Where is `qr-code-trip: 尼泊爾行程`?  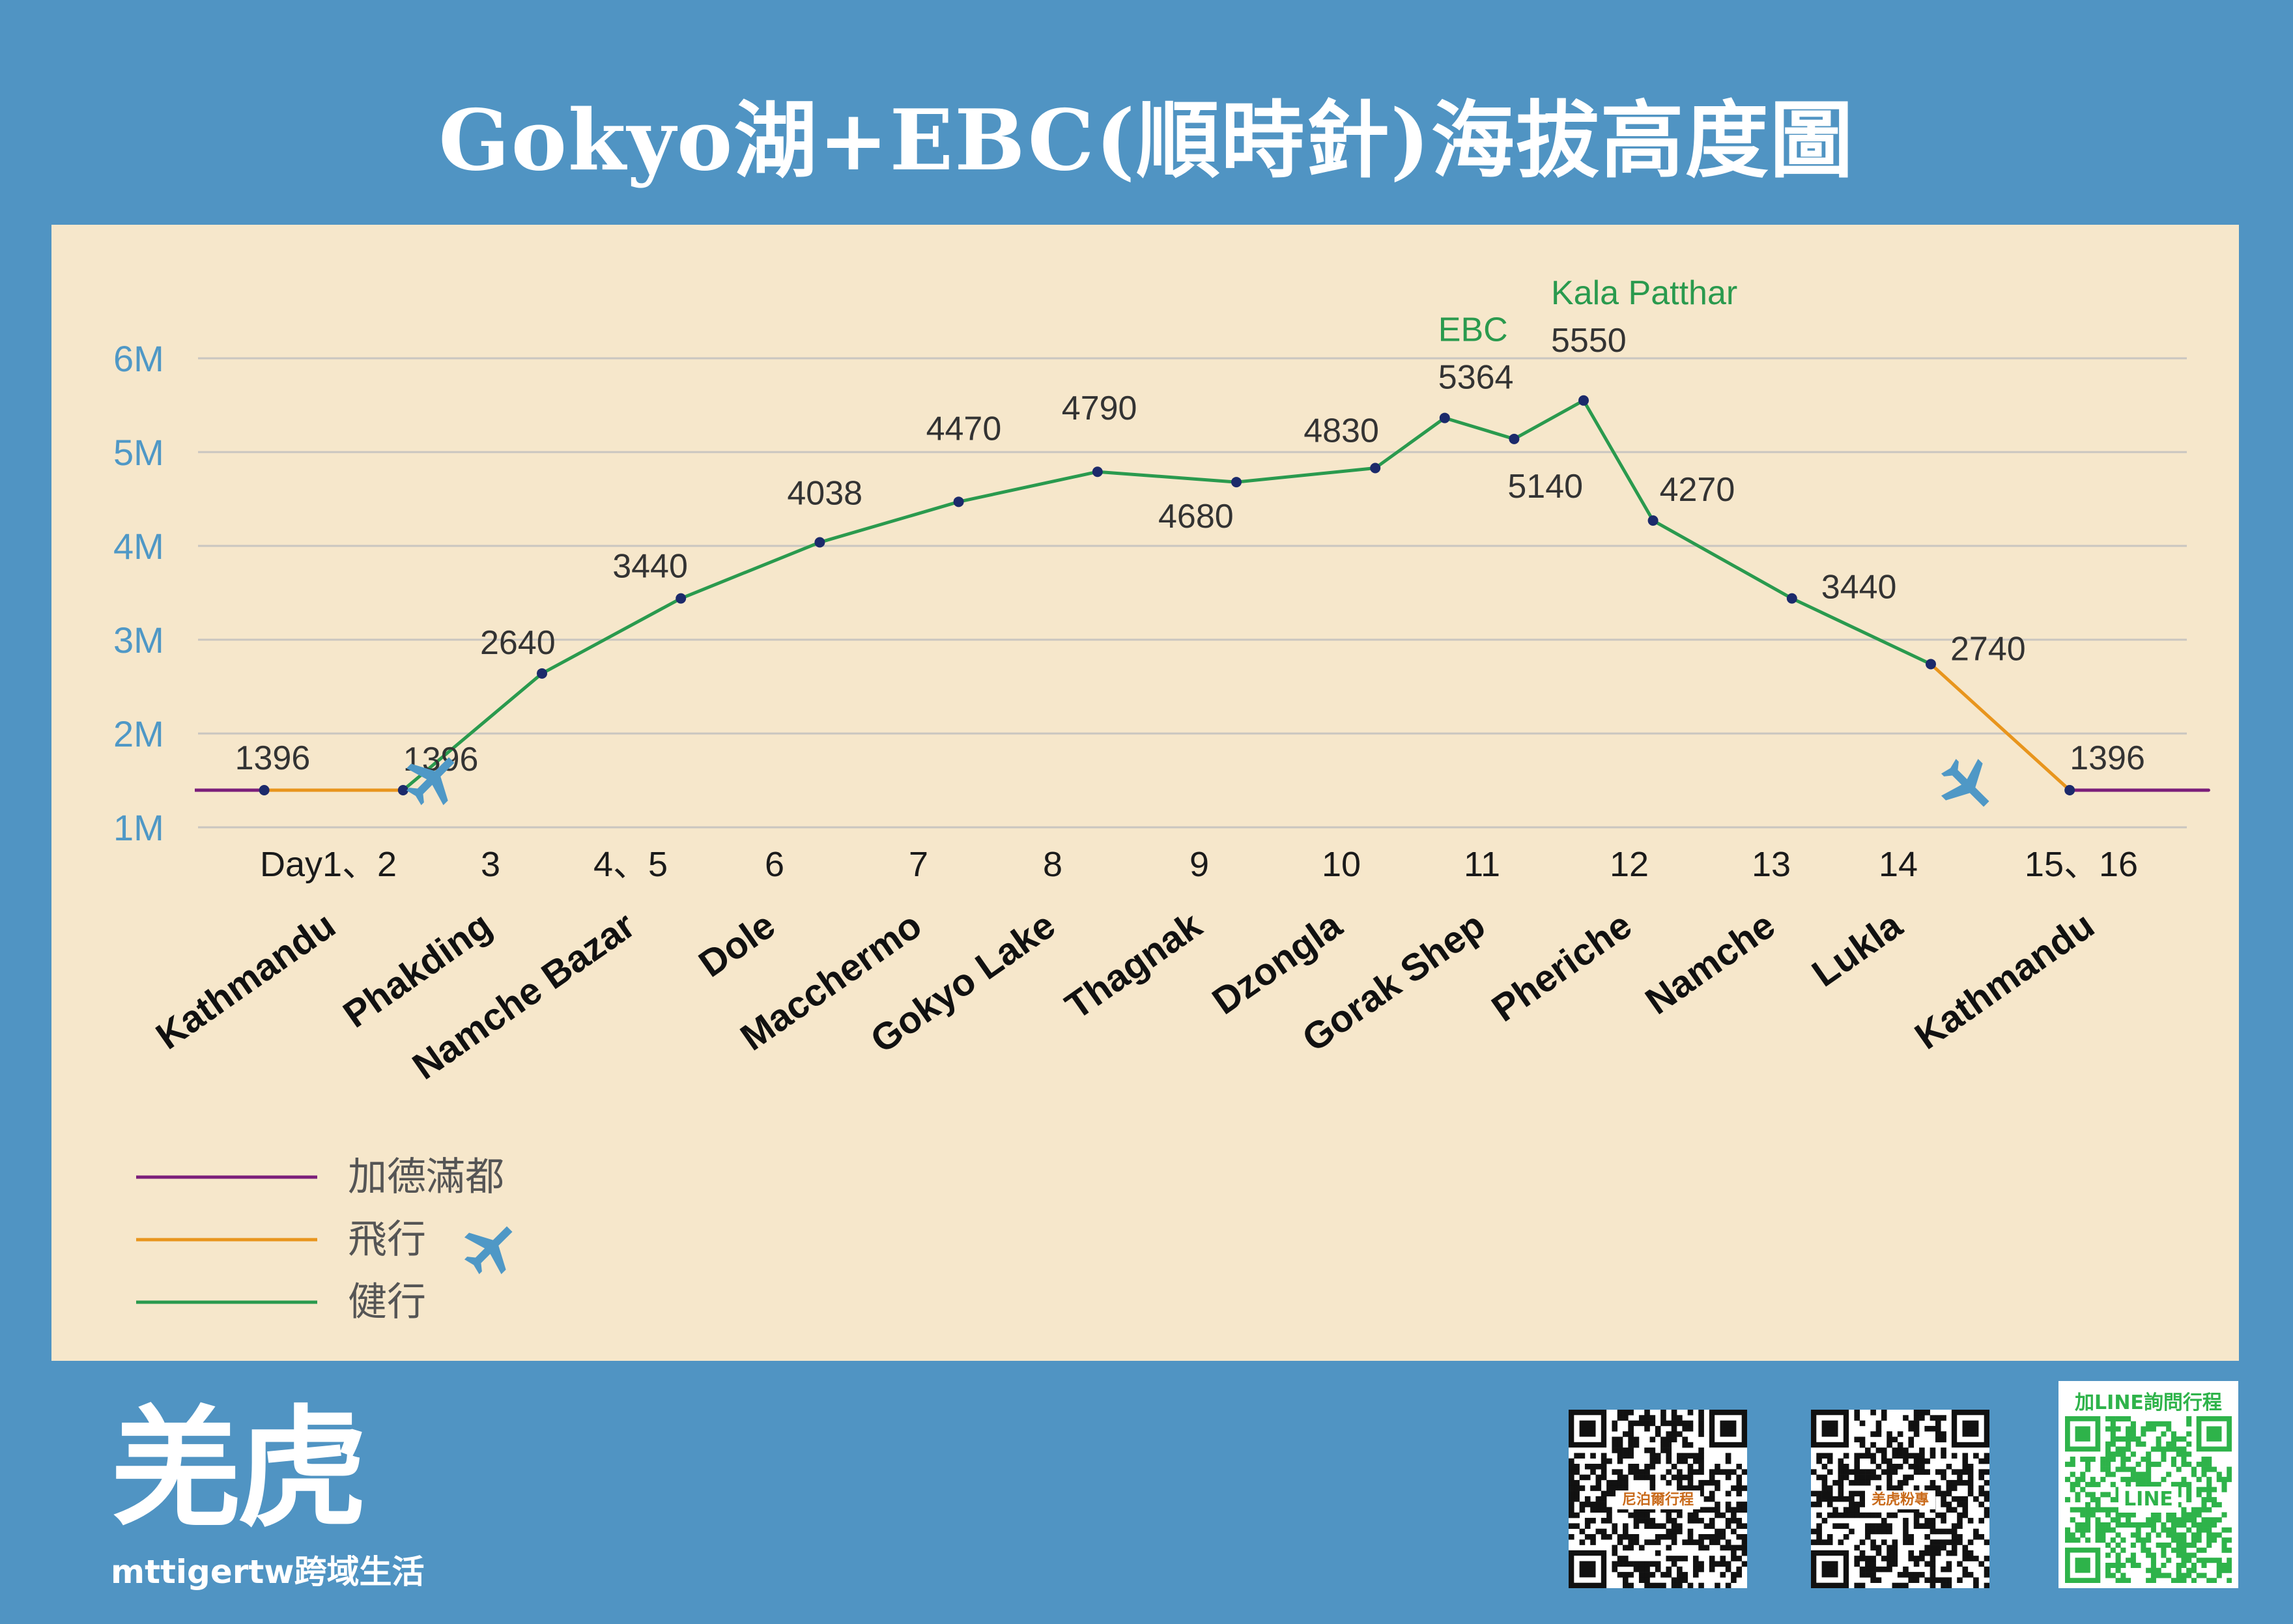 qr-code-trip: 尼泊爾行程 is located at coordinates (1658, 1500).